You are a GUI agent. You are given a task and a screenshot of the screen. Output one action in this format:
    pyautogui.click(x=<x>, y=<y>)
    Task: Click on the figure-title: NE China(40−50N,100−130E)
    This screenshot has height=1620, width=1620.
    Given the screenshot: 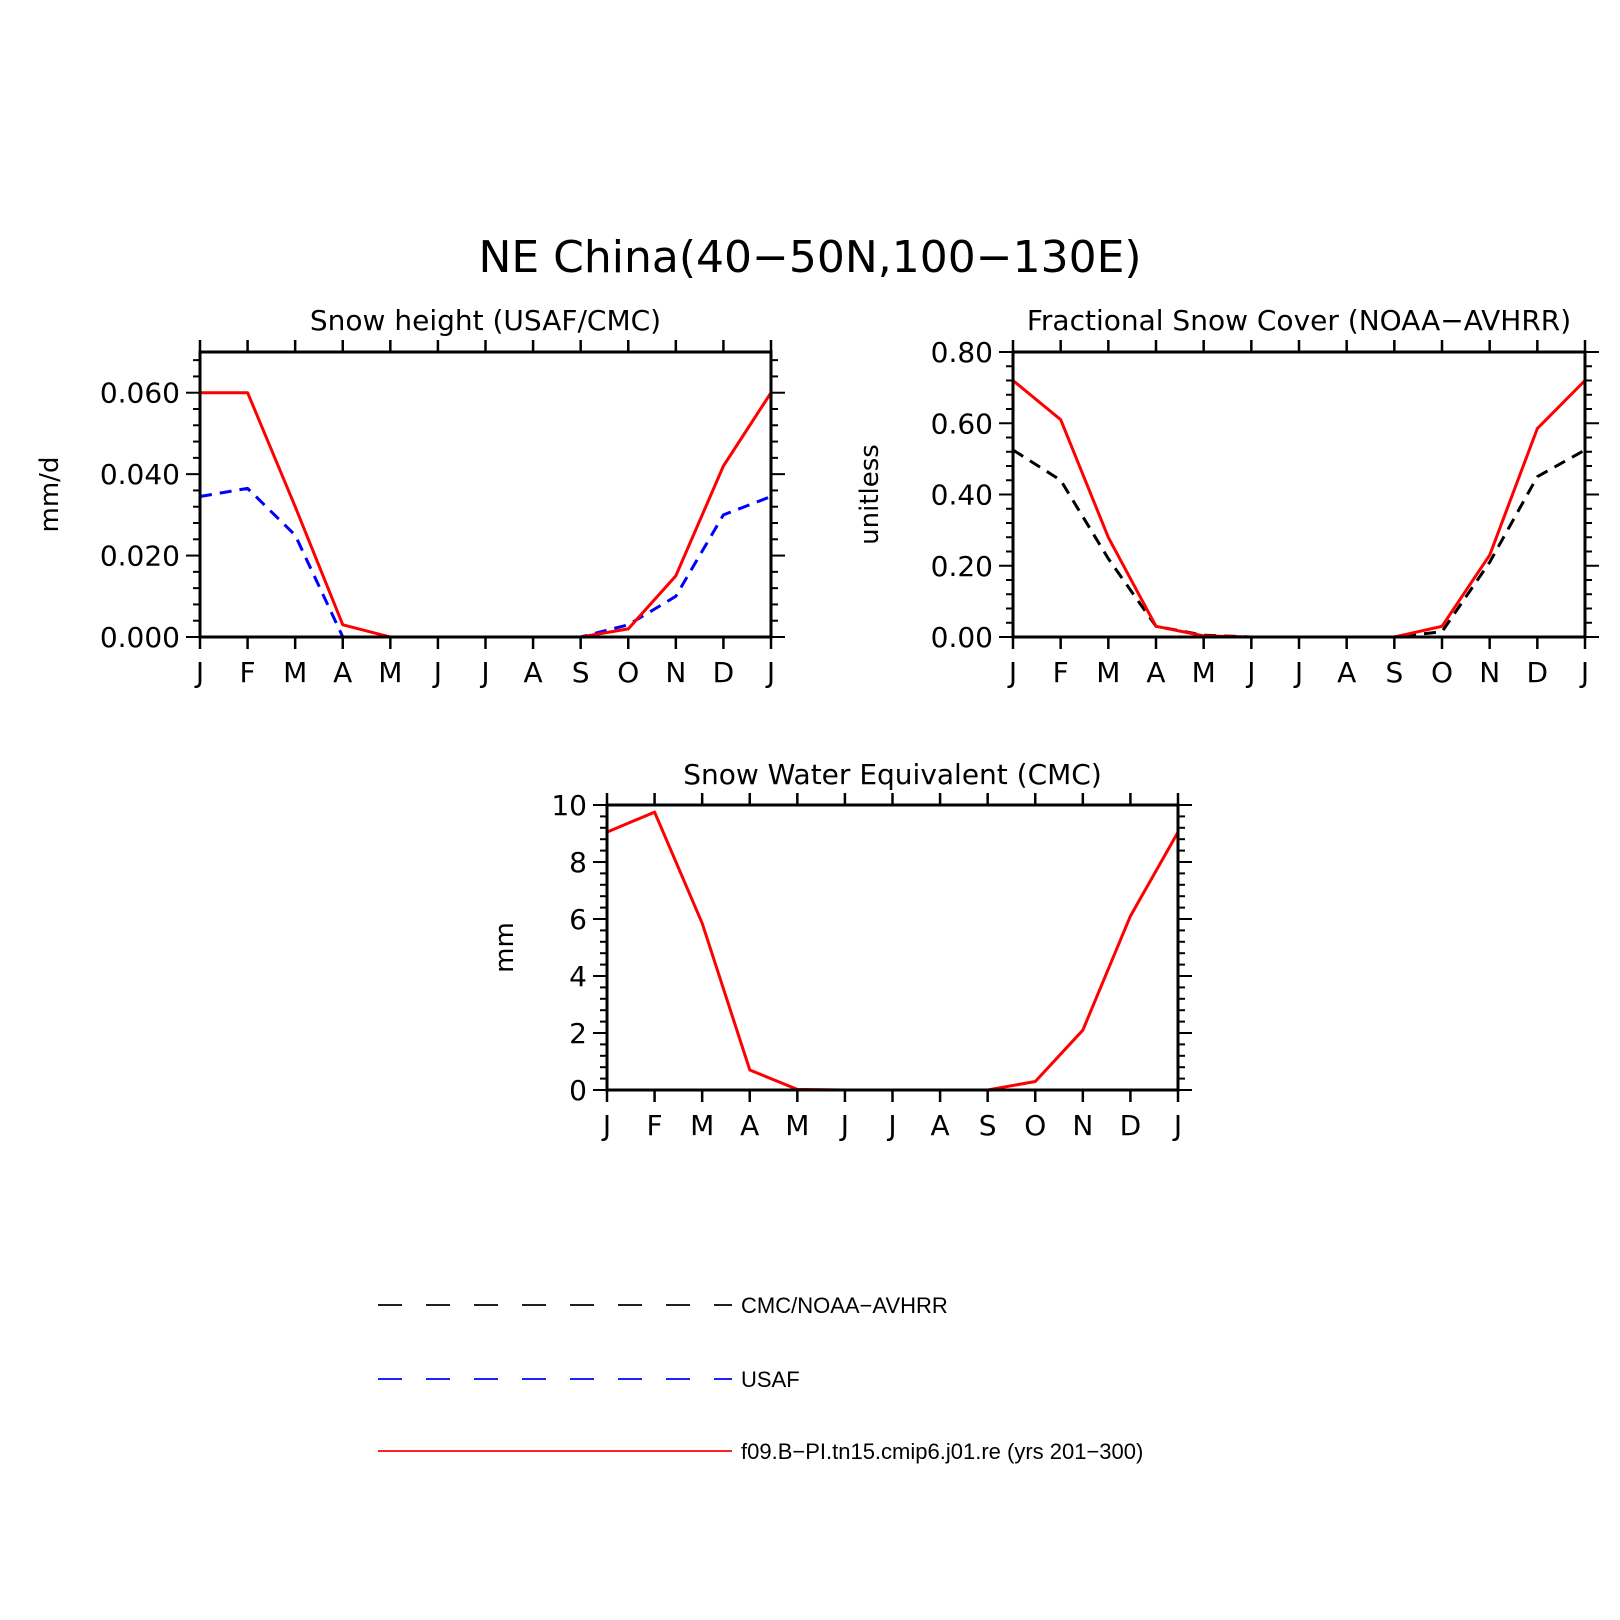 What is the action you would take?
    pyautogui.click(x=809, y=257)
    